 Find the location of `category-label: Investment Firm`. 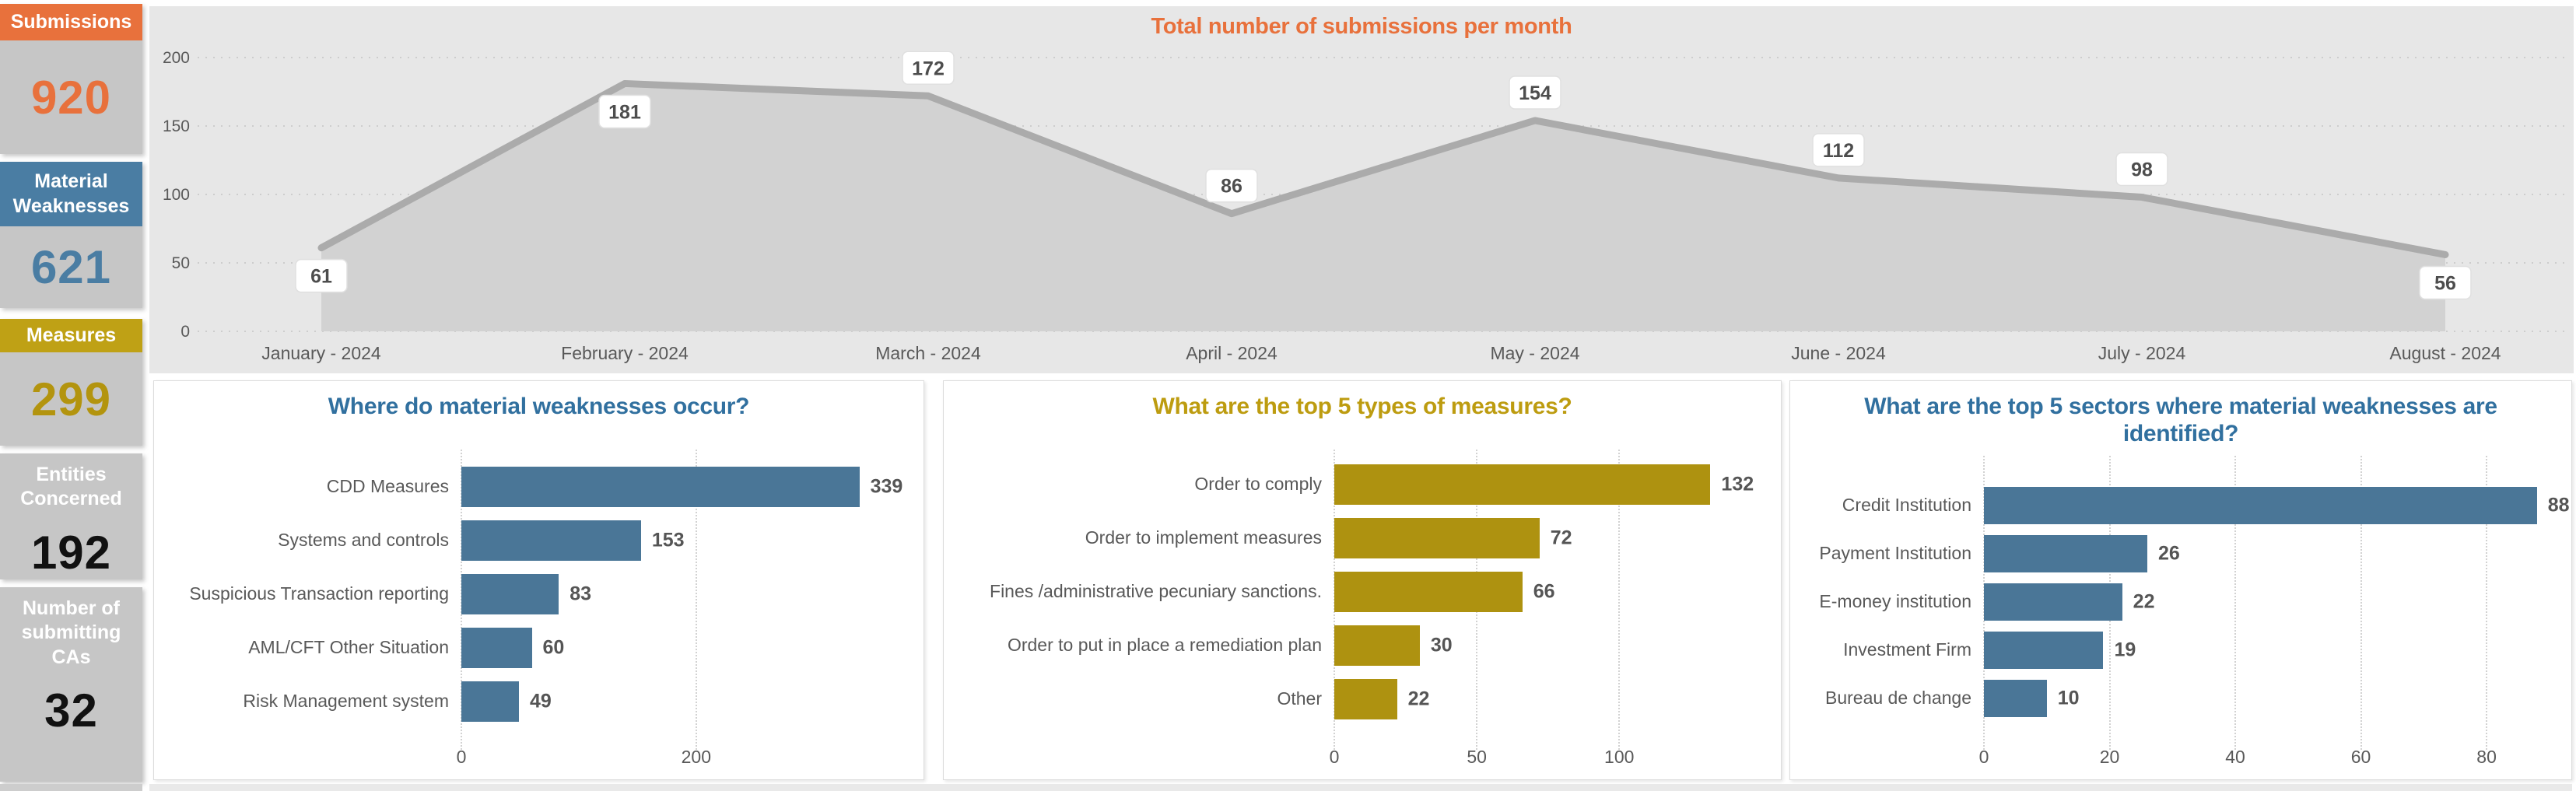

category-label: Investment Firm is located at coordinates (1907, 650).